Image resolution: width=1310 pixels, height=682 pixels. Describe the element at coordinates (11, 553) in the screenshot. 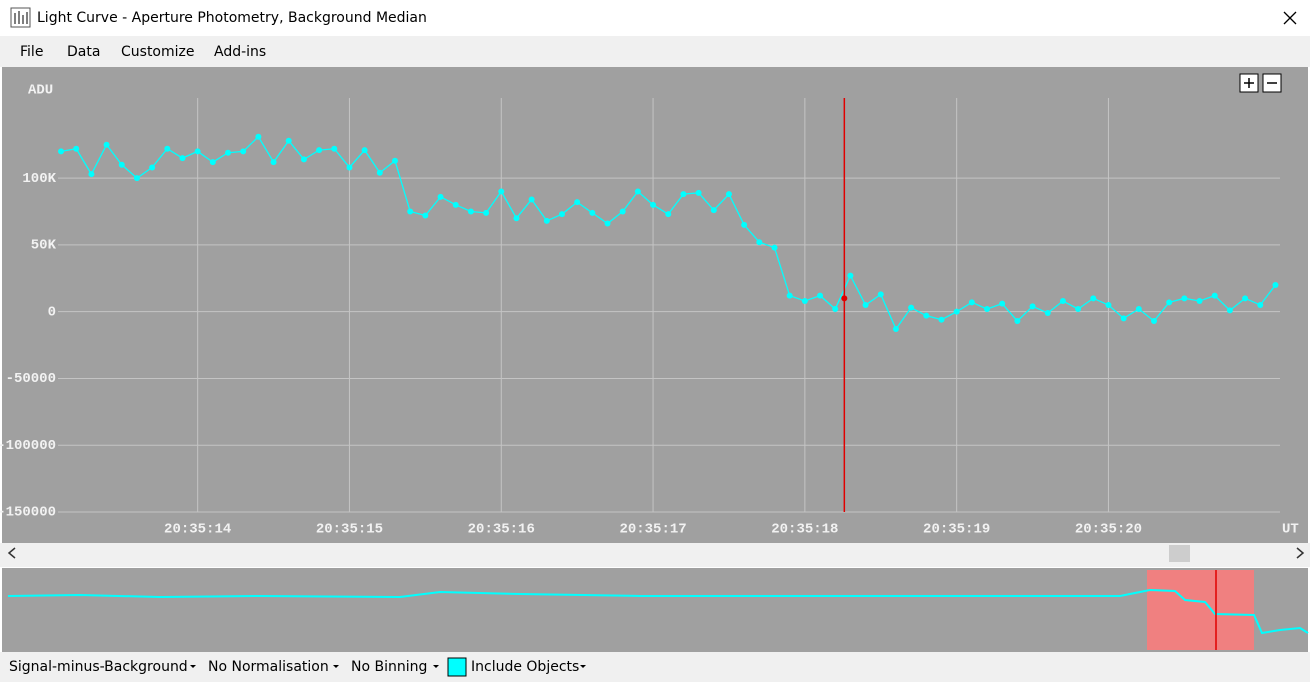

I see `scroll-left` at that location.